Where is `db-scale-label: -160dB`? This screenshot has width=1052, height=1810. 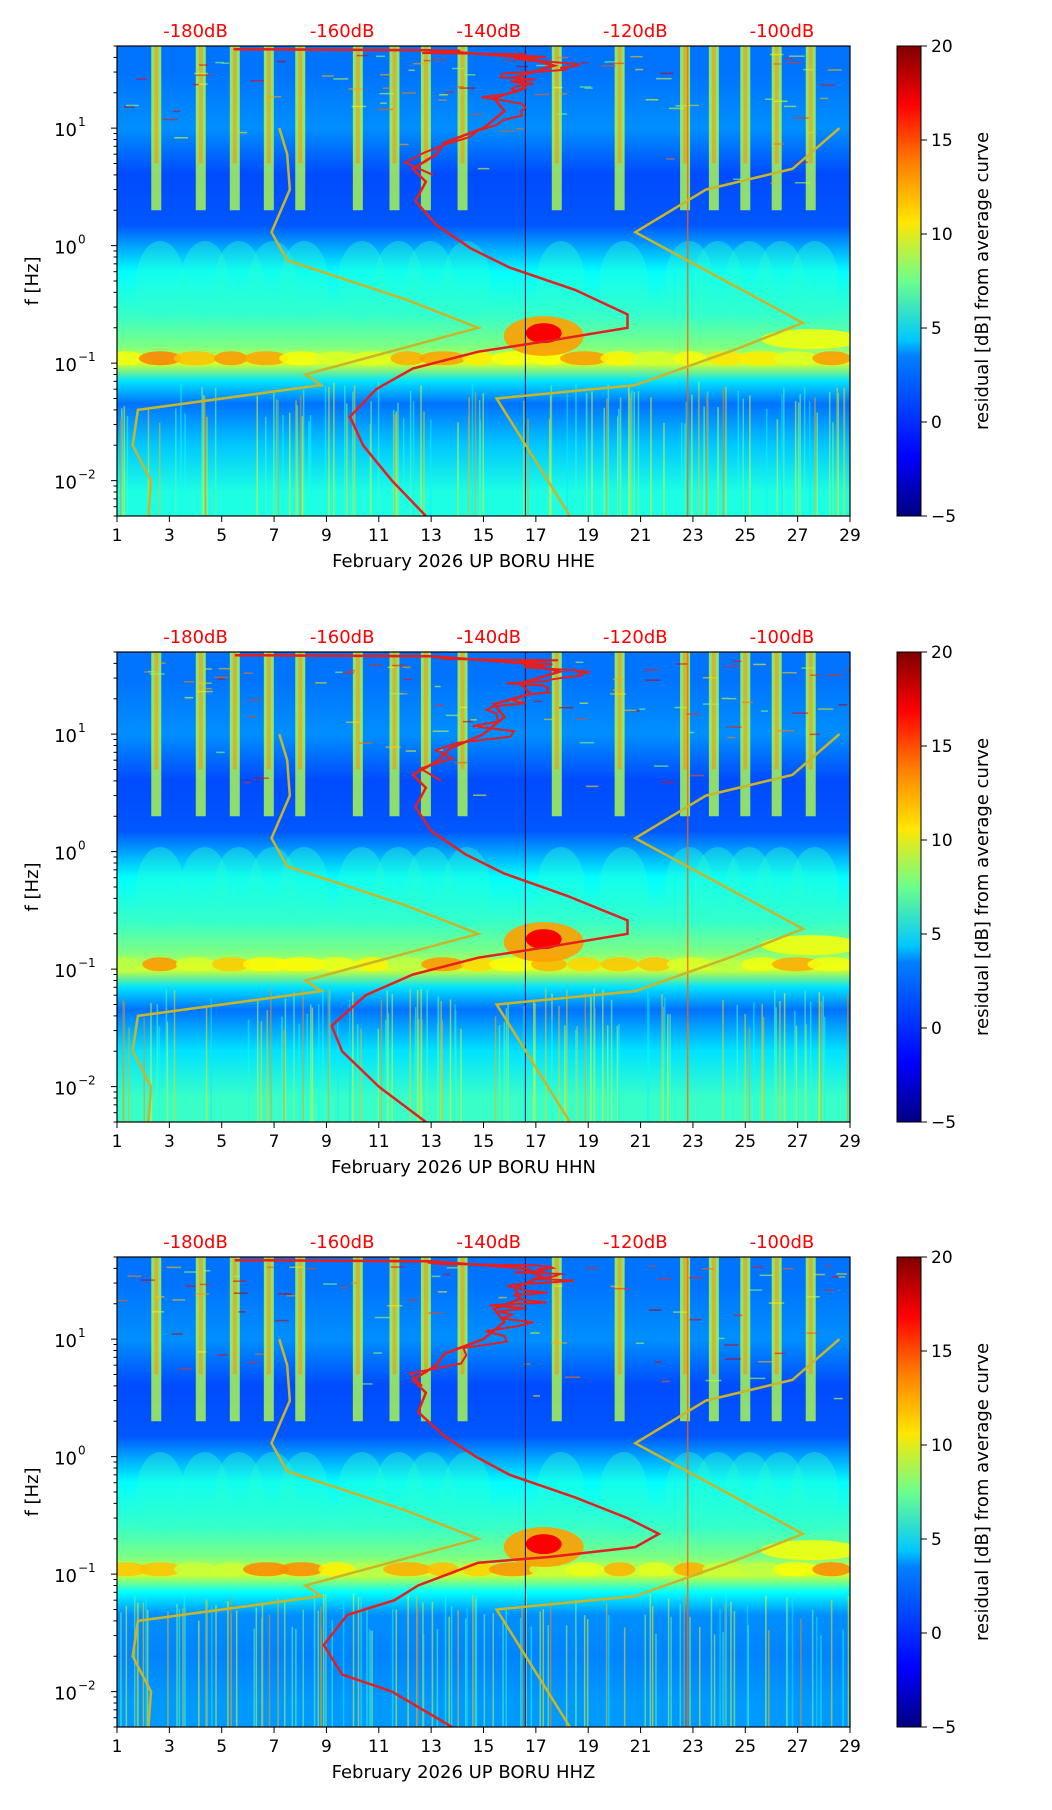
db-scale-label: -160dB is located at coordinates (342, 1242).